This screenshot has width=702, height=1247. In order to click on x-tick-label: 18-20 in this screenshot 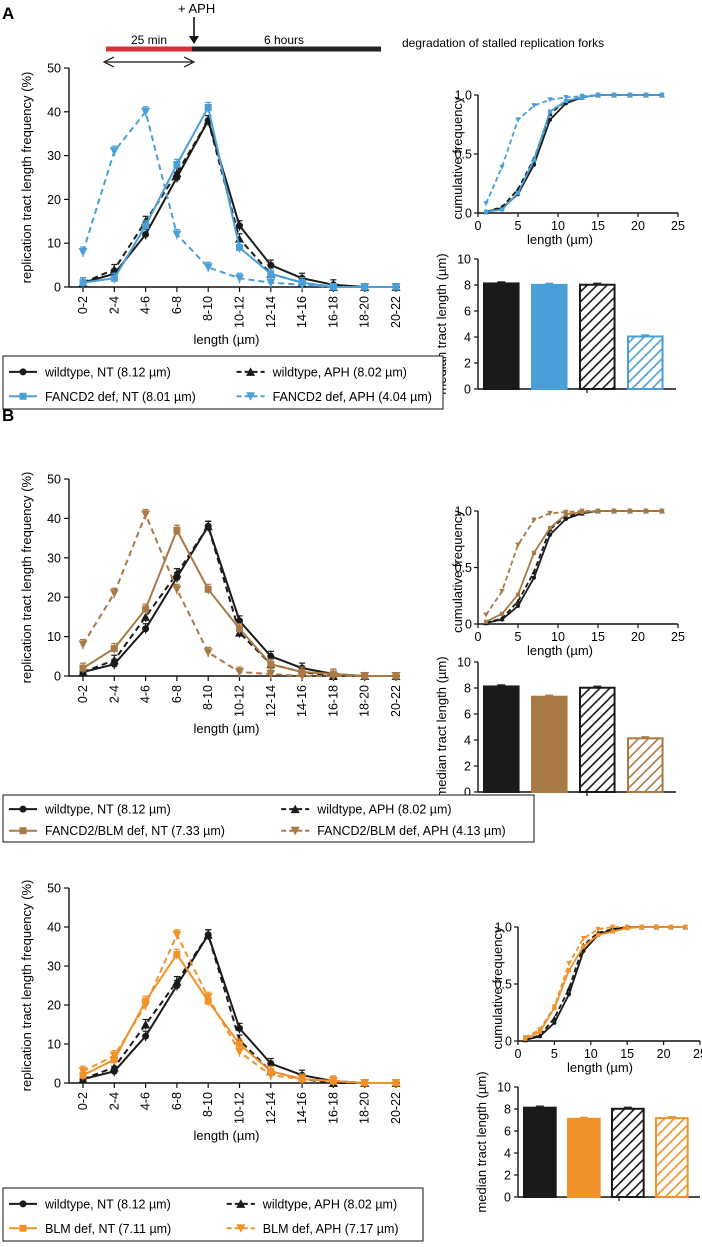, I will do `click(365, 1108)`.